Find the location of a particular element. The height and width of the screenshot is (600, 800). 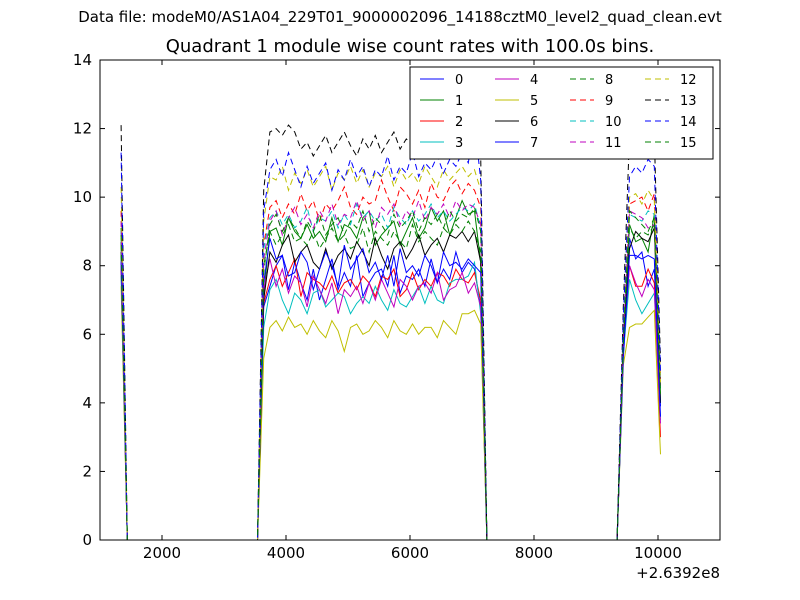

x-tick-label: 8000 is located at coordinates (534, 553).